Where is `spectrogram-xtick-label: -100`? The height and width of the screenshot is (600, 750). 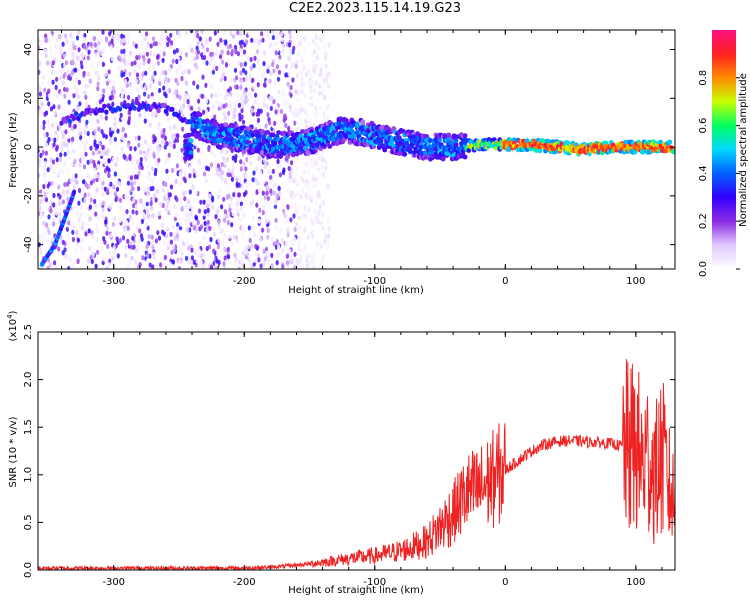 spectrogram-xtick-label: -100 is located at coordinates (374, 281).